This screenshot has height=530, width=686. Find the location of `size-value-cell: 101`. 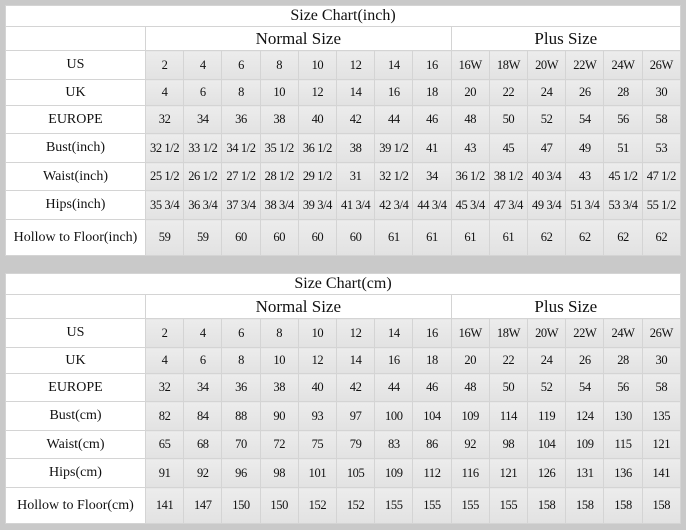

size-value-cell: 101 is located at coordinates (317, 473).